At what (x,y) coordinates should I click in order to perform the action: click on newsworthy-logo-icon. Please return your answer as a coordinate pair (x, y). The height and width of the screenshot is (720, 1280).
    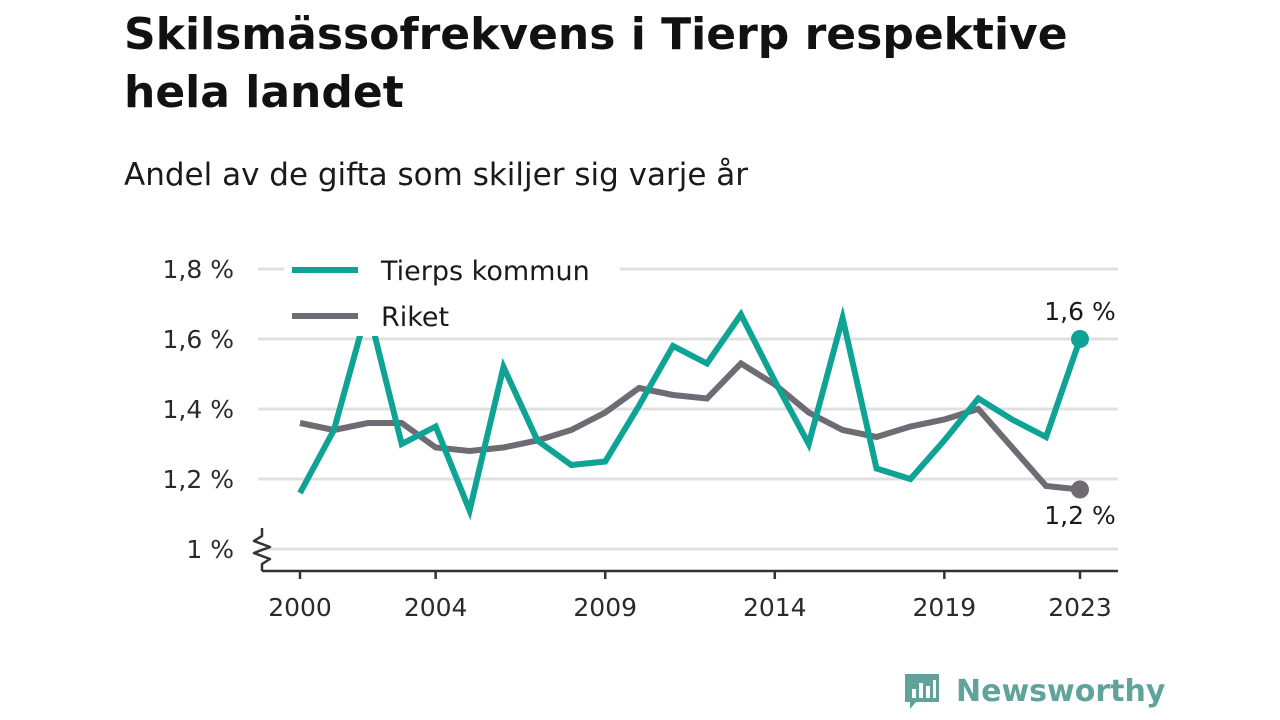
    Looking at the image, I should click on (922, 691).